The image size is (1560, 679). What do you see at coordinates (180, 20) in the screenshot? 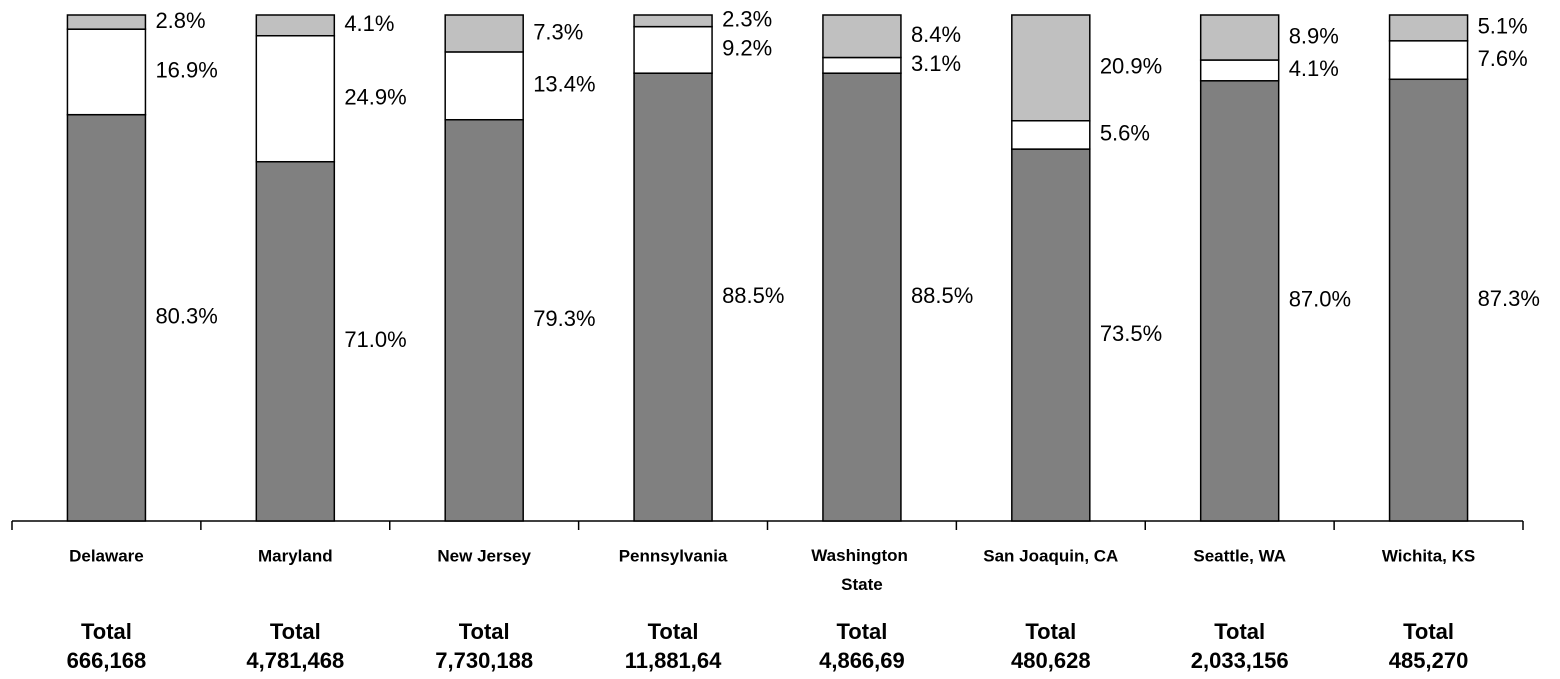
I see `data-label: 2.8%` at bounding box center [180, 20].